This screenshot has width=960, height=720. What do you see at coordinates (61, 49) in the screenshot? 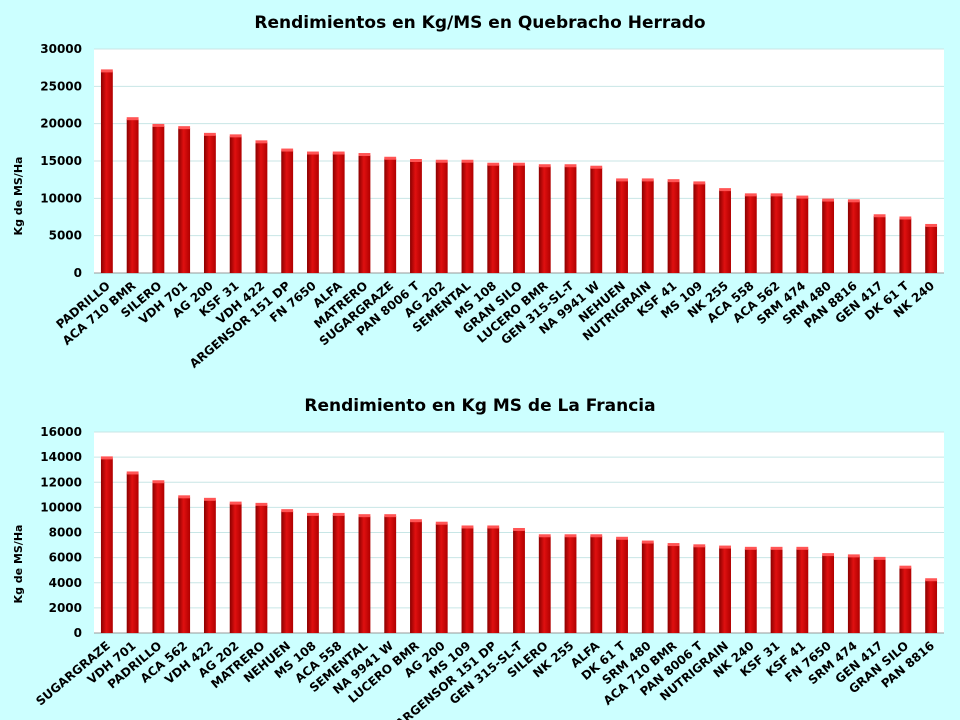
I see `y-tick-label: 30000` at bounding box center [61, 49].